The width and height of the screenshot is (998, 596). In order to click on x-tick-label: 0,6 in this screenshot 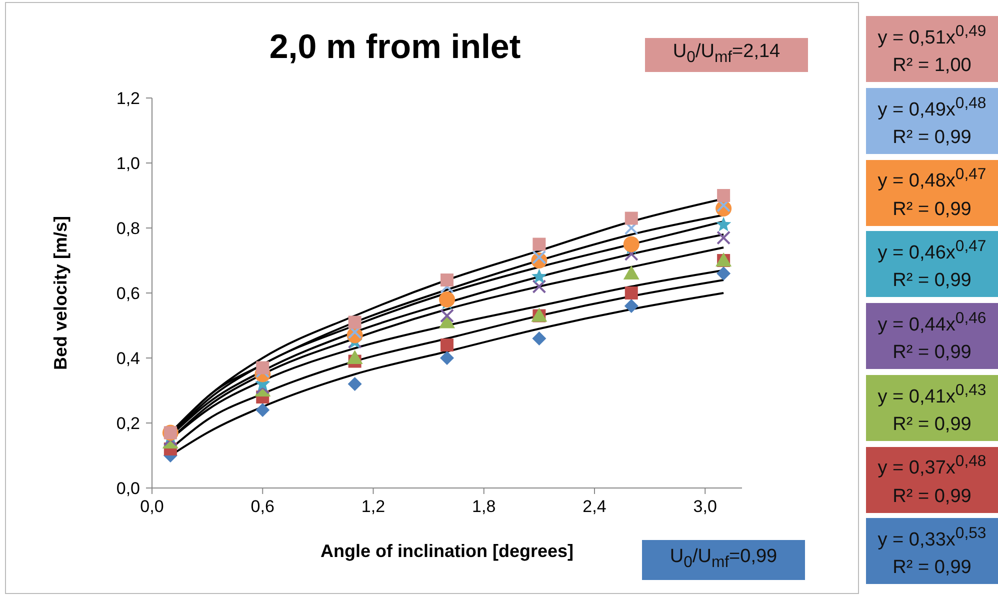, I will do `click(262, 506)`.